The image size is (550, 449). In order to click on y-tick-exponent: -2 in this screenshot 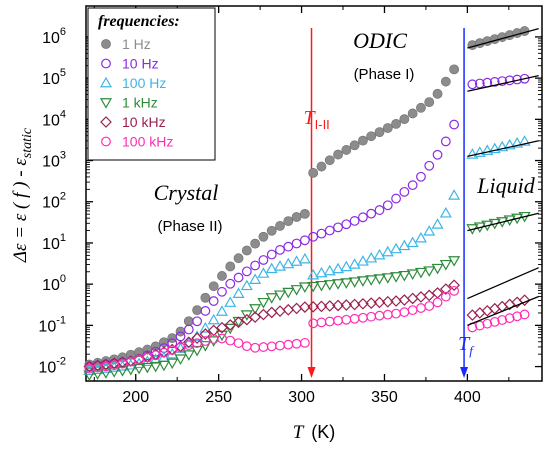, I will do `click(61, 362)`.